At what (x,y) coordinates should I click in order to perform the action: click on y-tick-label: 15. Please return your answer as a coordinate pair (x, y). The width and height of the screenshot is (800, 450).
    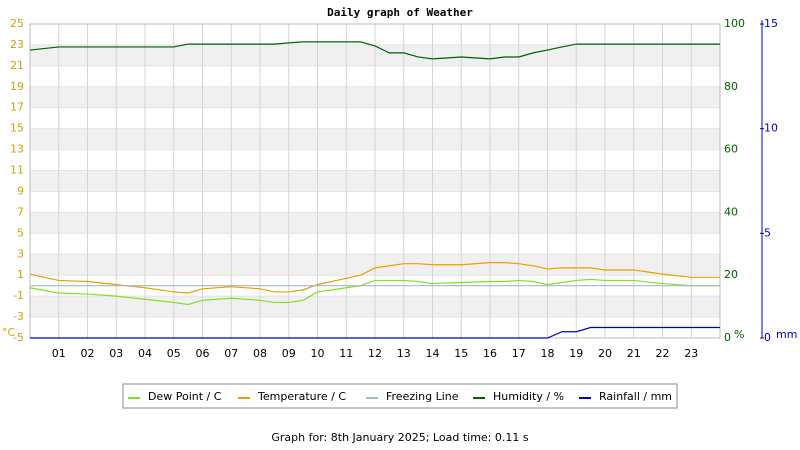
    Looking at the image, I should click on (17, 128).